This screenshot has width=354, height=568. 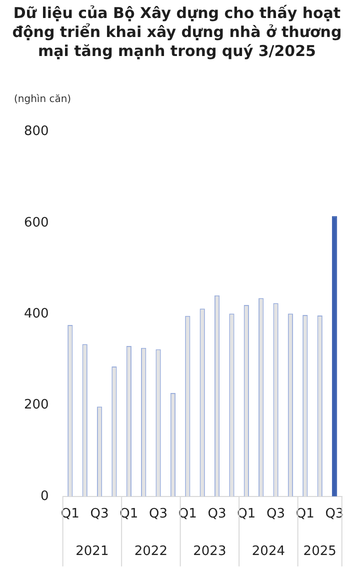 I want to click on chart-title: Dữ liệu của Bộ Xây dựng cho thấy hoạt động triển khai xây dựng nhà ở thương mại tăng mạnh trong quý 3/2025, so click(x=177, y=32).